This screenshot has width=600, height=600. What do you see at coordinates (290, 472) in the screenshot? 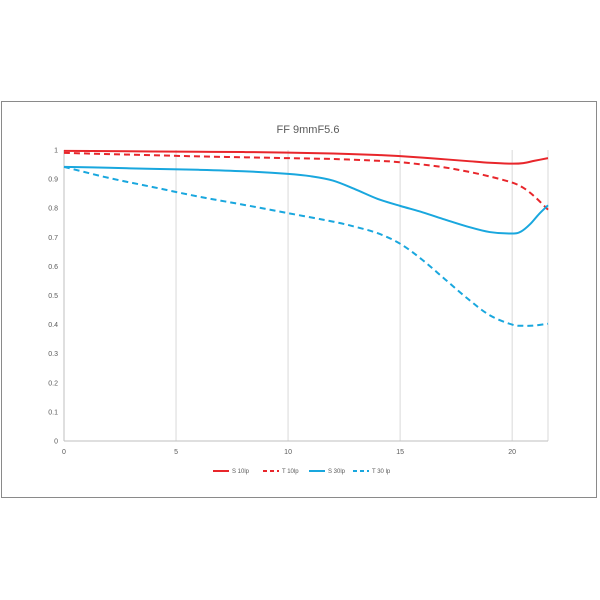
I see `legend-label-2: T 10lp` at bounding box center [290, 472].